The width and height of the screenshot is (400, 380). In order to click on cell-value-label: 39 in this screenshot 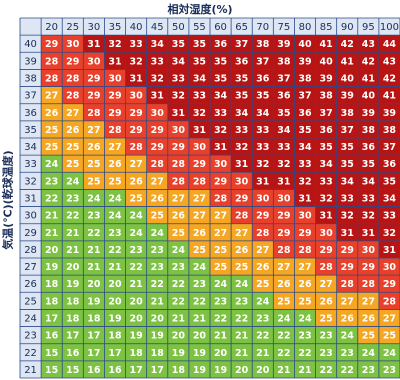, I will do `click(347, 96)`.